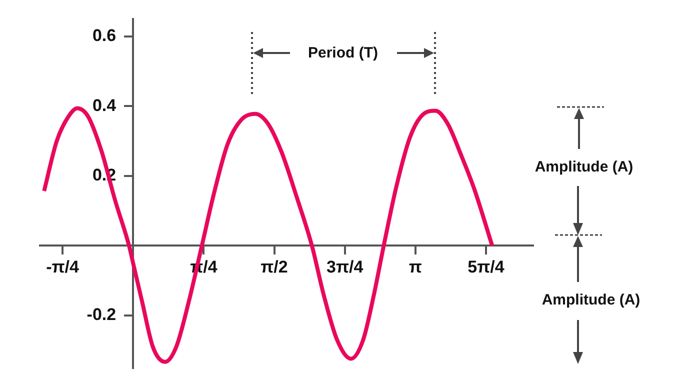 The width and height of the screenshot is (689, 382). I want to click on y-tick-label: 0.4, so click(113, 105).